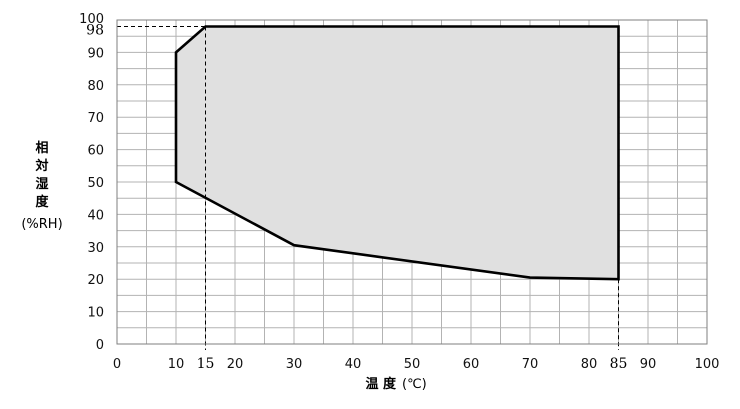 The image size is (740, 409). What do you see at coordinates (294, 364) in the screenshot?
I see `x-tick-label: 30` at bounding box center [294, 364].